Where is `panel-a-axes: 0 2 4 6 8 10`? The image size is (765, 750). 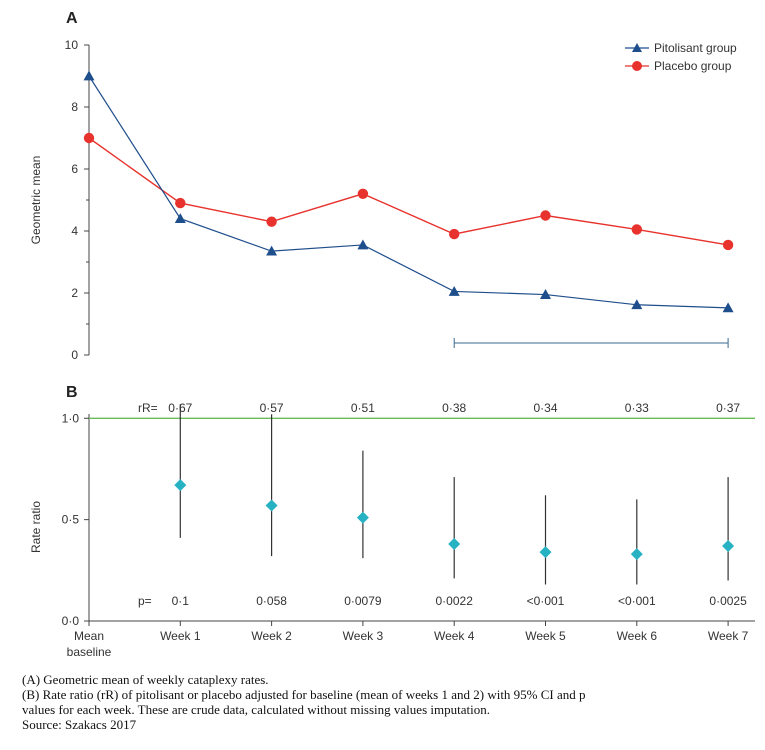
panel-a-axes: 0 2 4 6 8 10 is located at coordinates (77, 200).